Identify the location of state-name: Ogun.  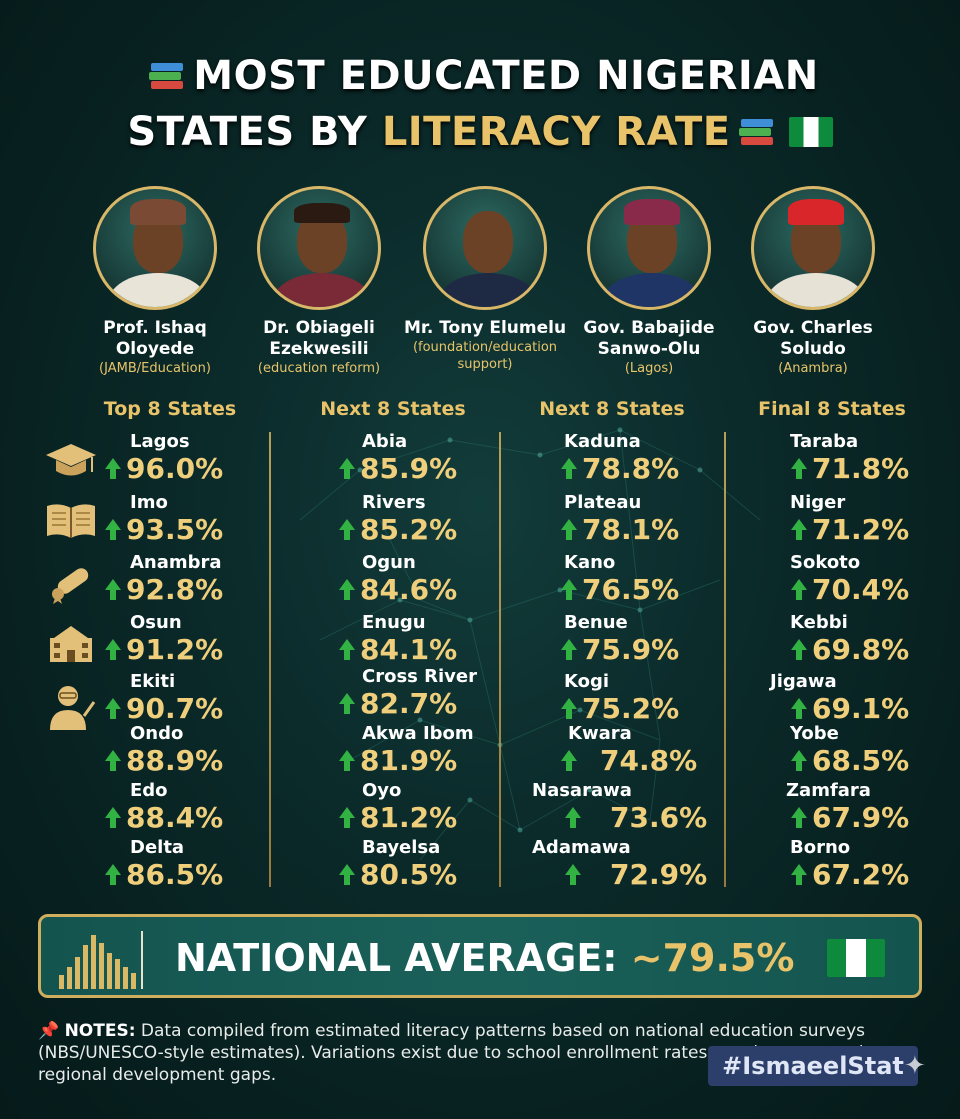
(389, 562).